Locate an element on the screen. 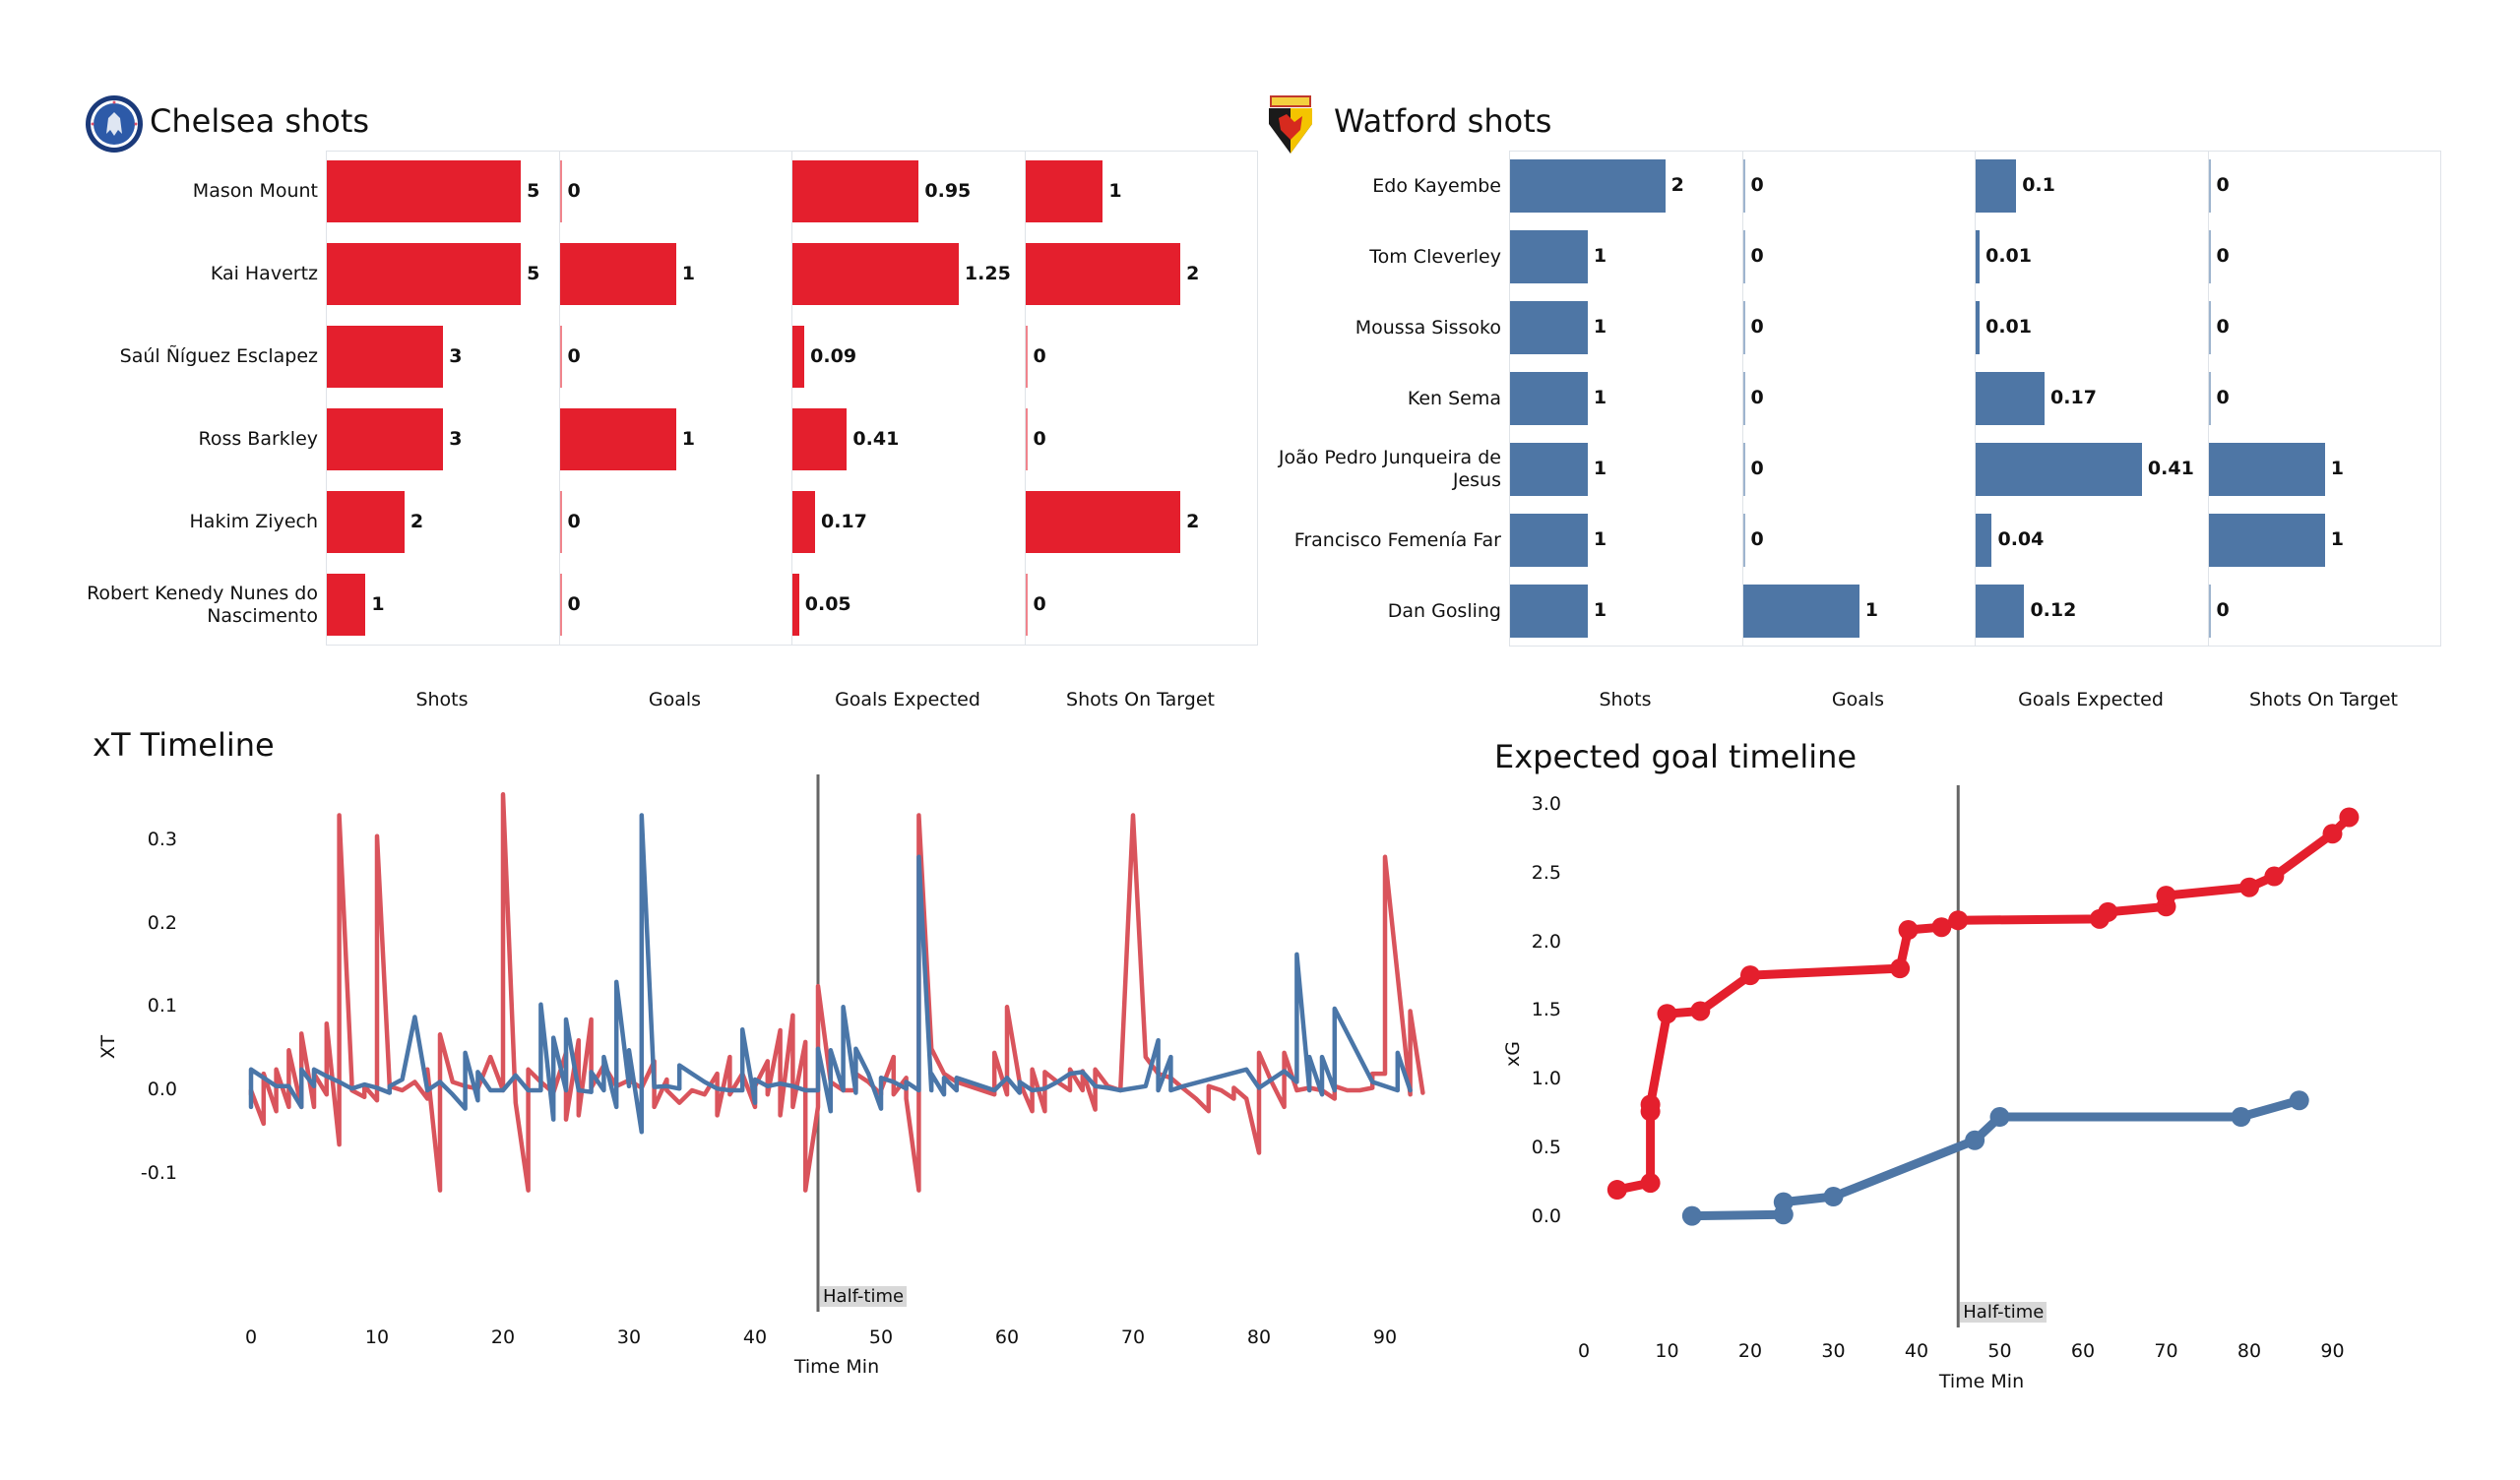  x-tick-label: 70 is located at coordinates (1133, 1337).